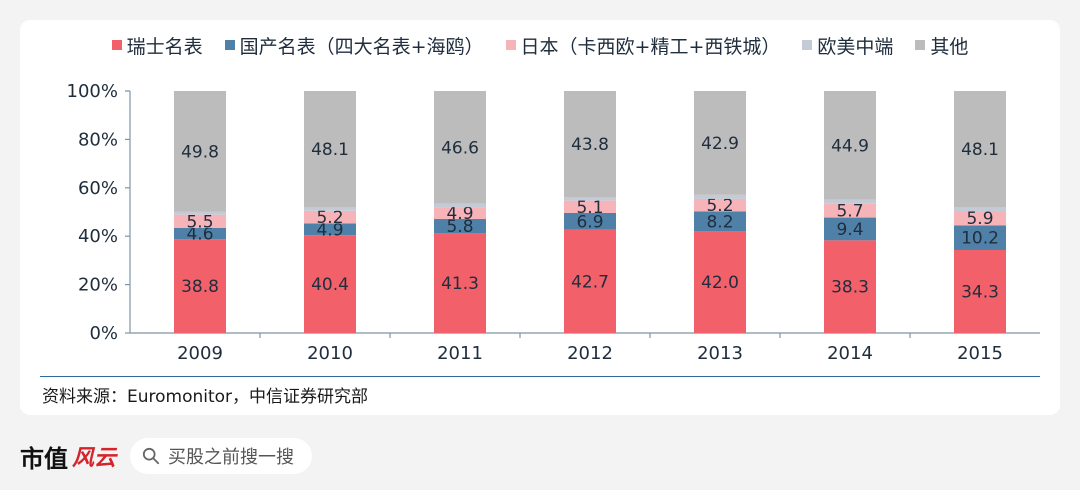 Image resolution: width=1080 pixels, height=490 pixels. I want to click on y-tick-label: 40%, so click(98, 236).